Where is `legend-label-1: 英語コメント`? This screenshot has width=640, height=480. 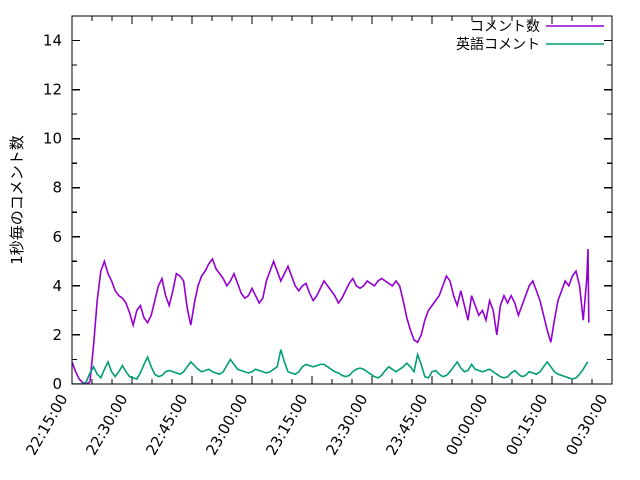 legend-label-1: 英語コメント is located at coordinates (498, 44).